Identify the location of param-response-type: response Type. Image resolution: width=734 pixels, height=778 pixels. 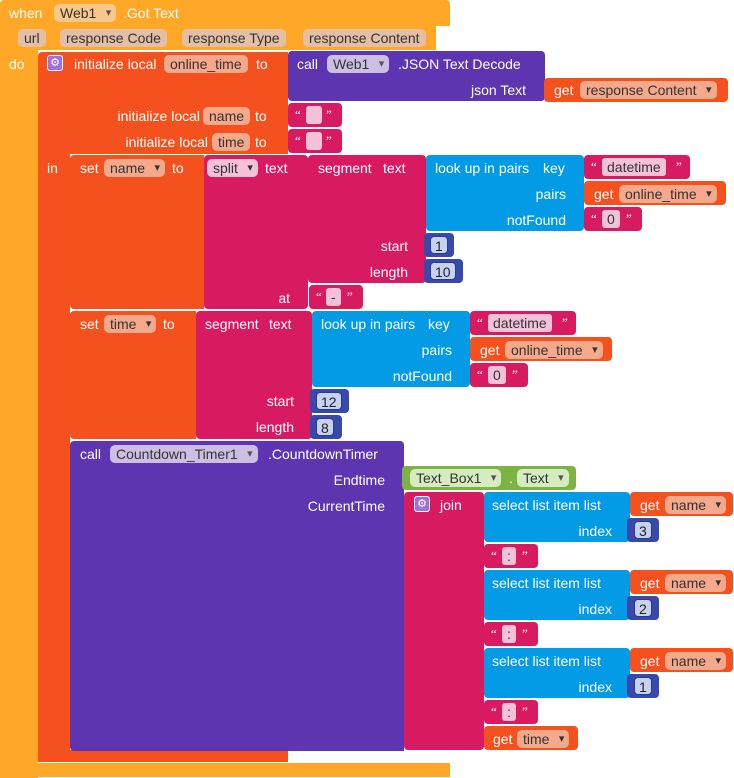
(234, 38).